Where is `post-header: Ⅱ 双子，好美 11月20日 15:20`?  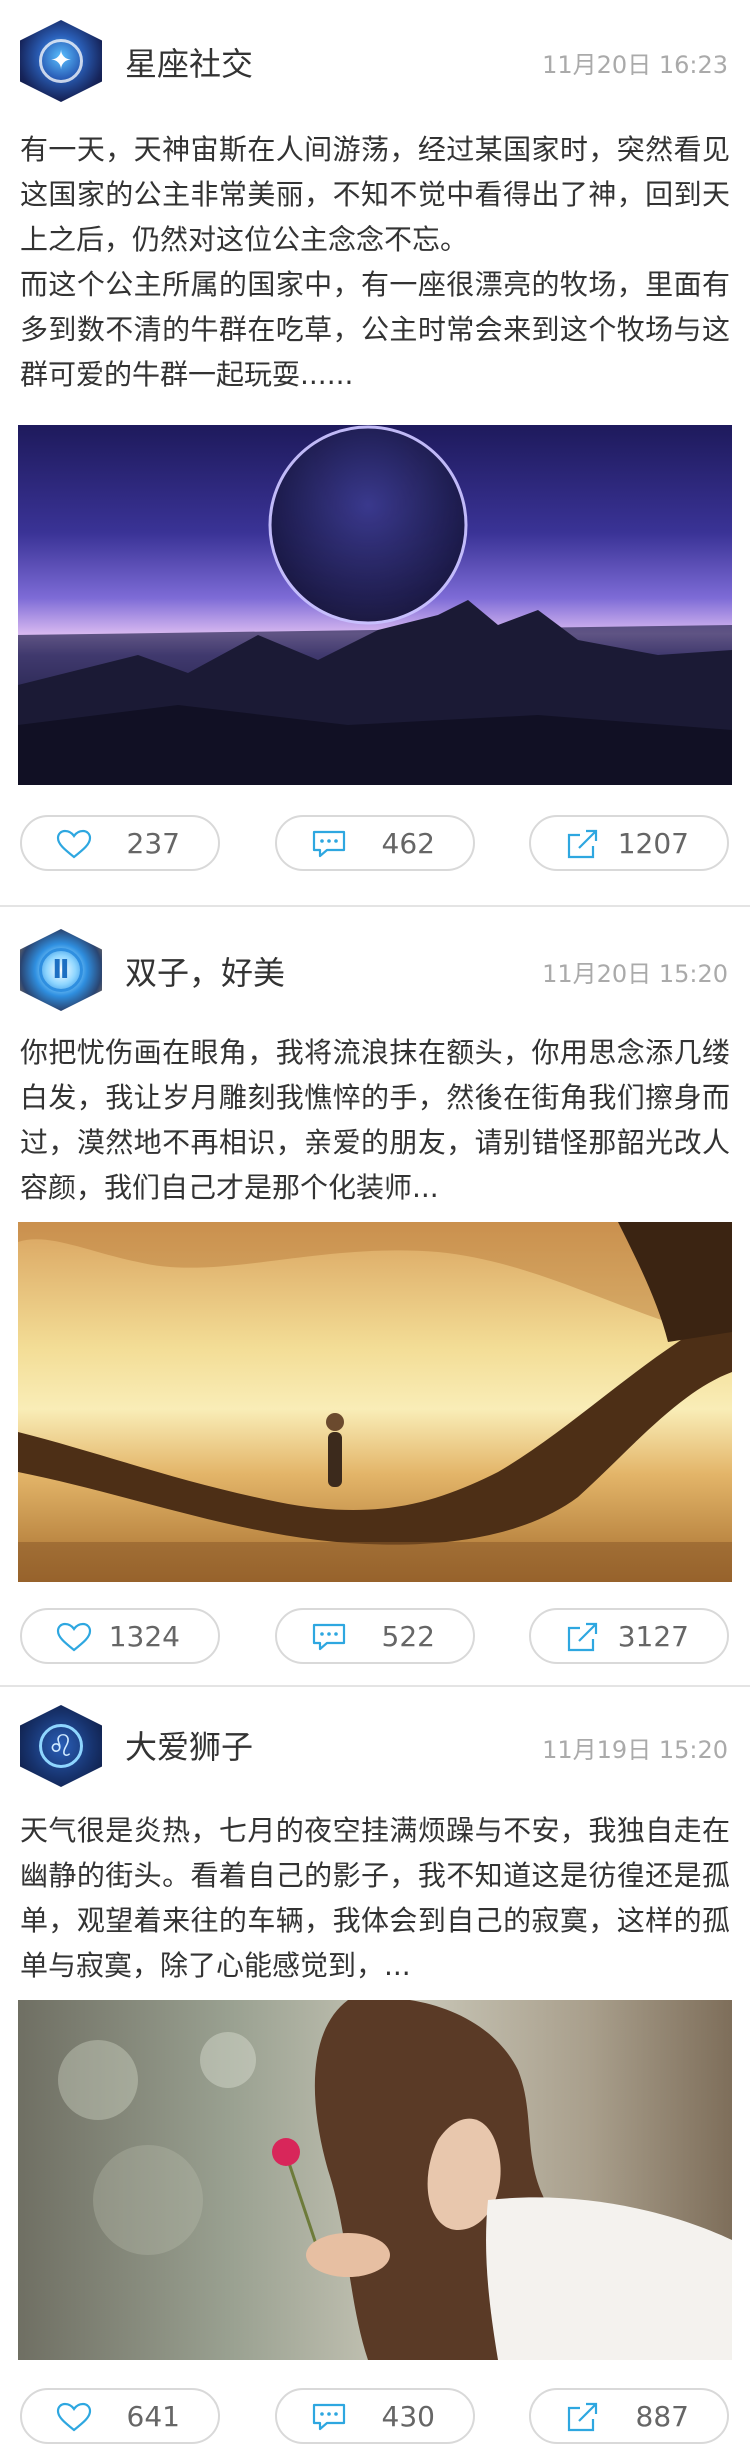 post-header: Ⅱ 双子，好美 11月20日 15:20 is located at coordinates (375, 959).